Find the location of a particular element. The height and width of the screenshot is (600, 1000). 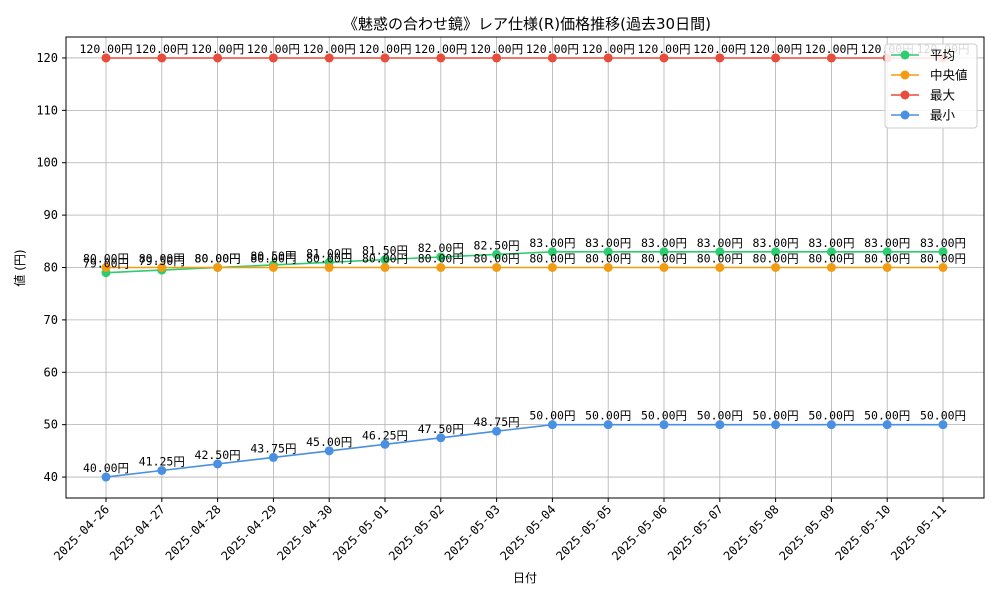

y-tick-label: 70 is located at coordinates (51, 320).